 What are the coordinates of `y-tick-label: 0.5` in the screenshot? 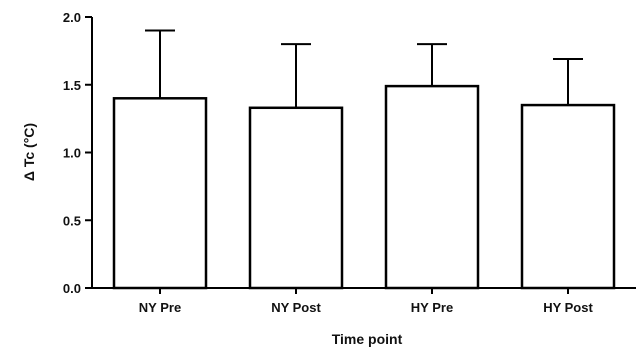 It's located at (72, 220).